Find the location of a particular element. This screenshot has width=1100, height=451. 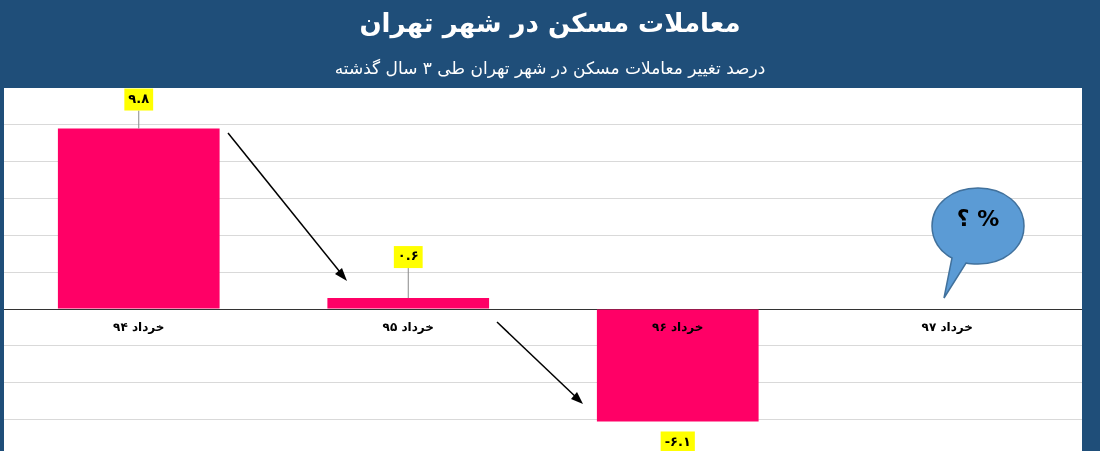

x-tick-label: خرداد ۹۶ is located at coordinates (678, 327).